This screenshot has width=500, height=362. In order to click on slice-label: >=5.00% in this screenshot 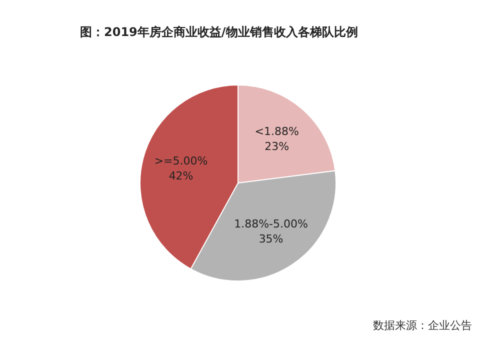, I will do `click(181, 161)`.